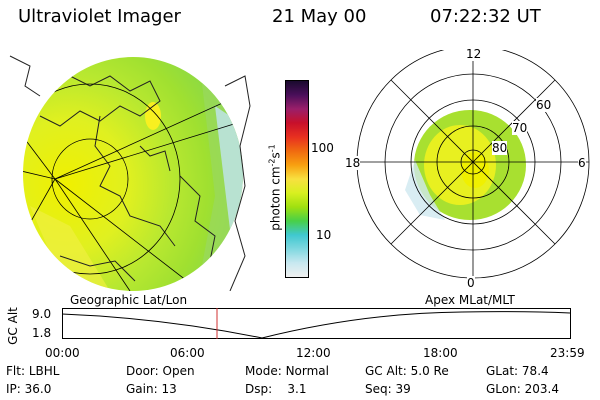 The width and height of the screenshot is (600, 400). Describe the element at coordinates (440, 353) in the screenshot. I see `x-tick-1800: 18:00` at that location.